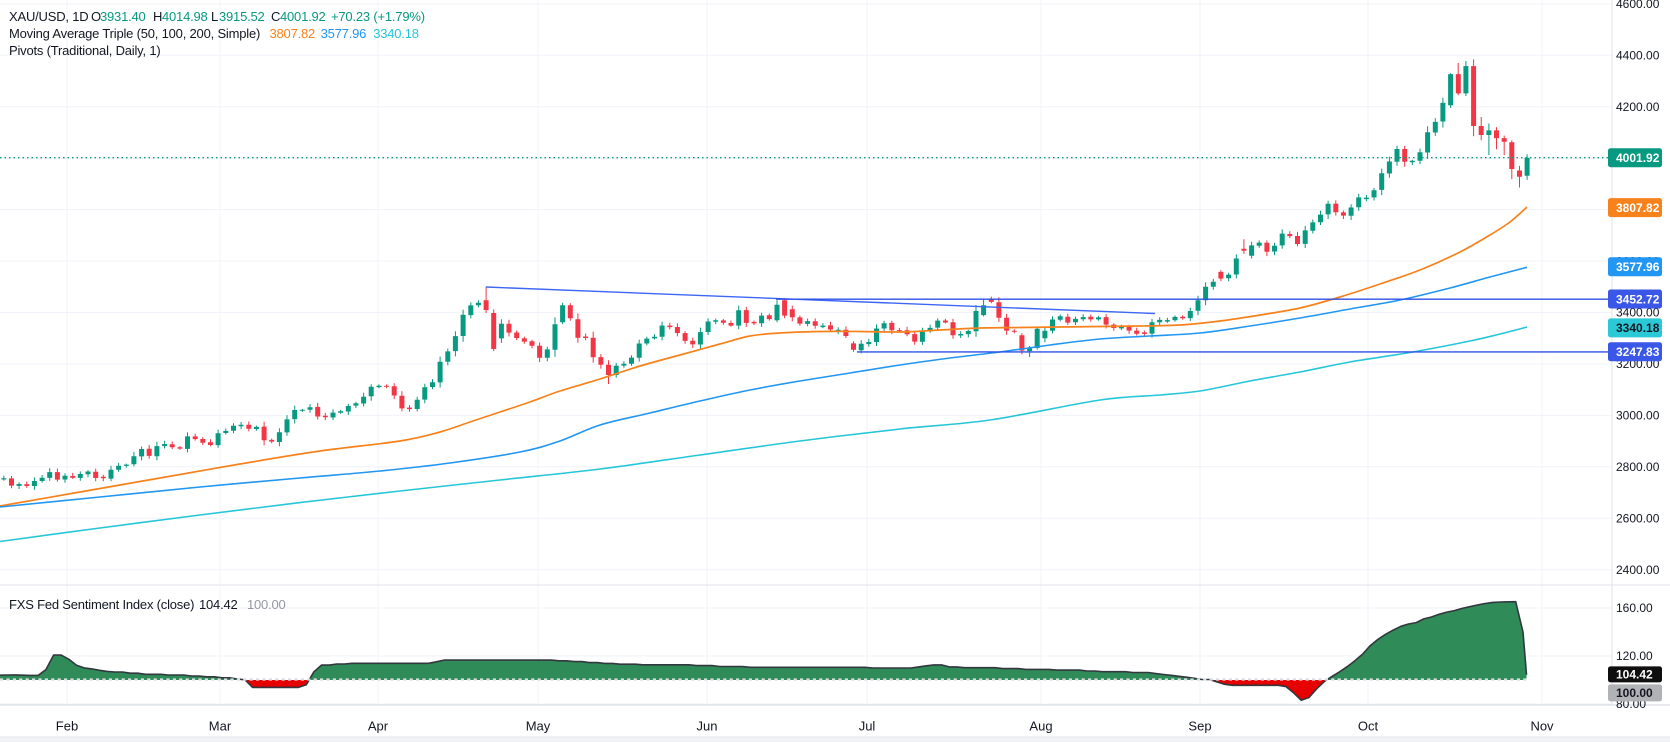  I want to click on svg-text: Oct, so click(1368, 726).